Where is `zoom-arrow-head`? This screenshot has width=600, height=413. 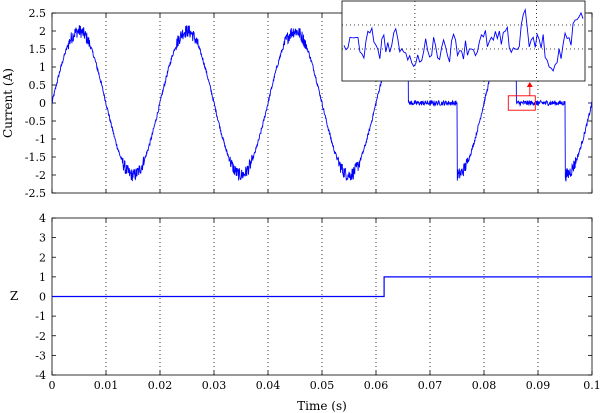
zoom-arrow-head is located at coordinates (529, 84).